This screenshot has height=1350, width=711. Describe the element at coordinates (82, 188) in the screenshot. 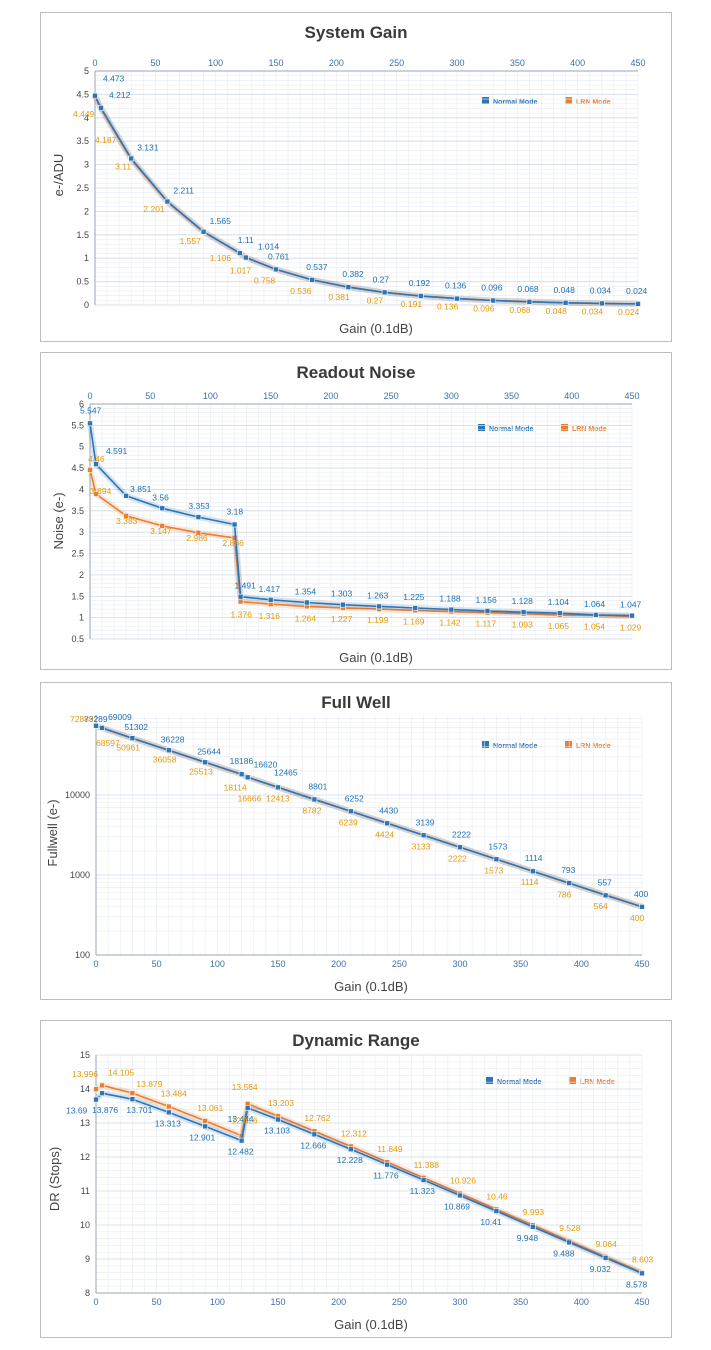

I see `y-tick-label: 2.5` at that location.